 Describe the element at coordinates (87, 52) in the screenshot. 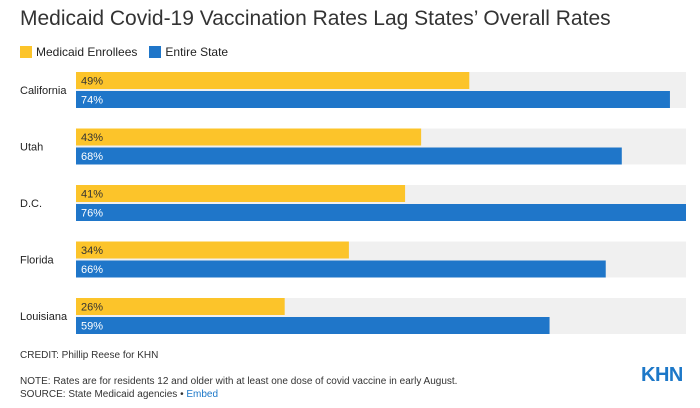

I see `legend-label-medicaid: Medicaid Enrollees` at that location.